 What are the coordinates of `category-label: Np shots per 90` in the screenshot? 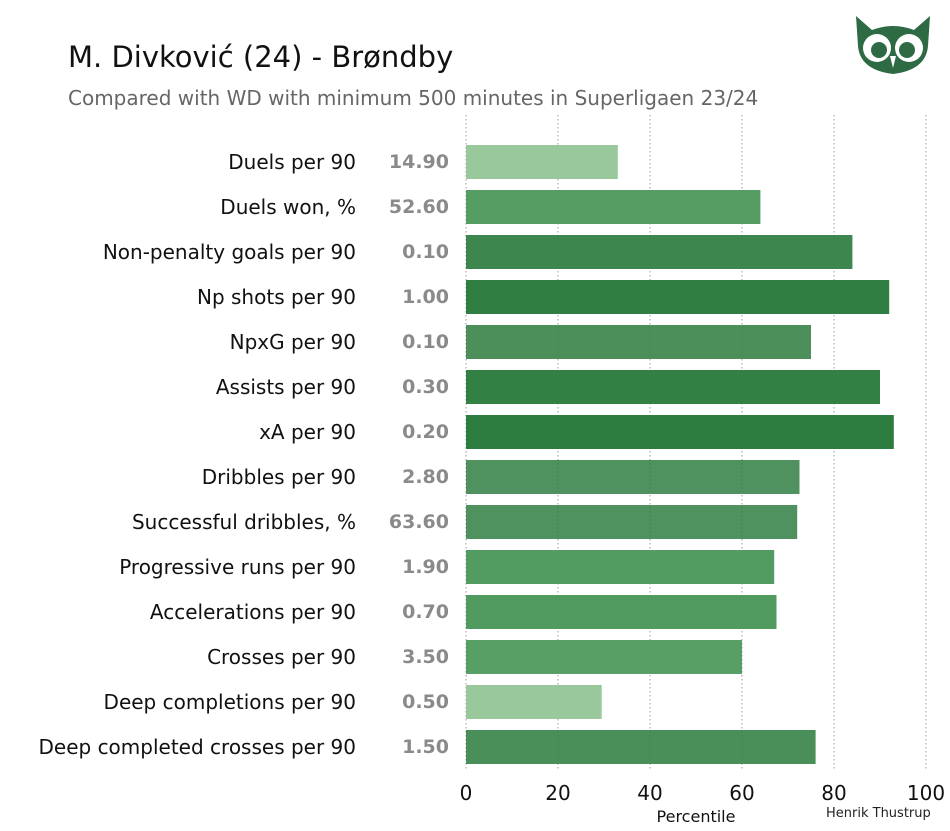 It's located at (276, 297).